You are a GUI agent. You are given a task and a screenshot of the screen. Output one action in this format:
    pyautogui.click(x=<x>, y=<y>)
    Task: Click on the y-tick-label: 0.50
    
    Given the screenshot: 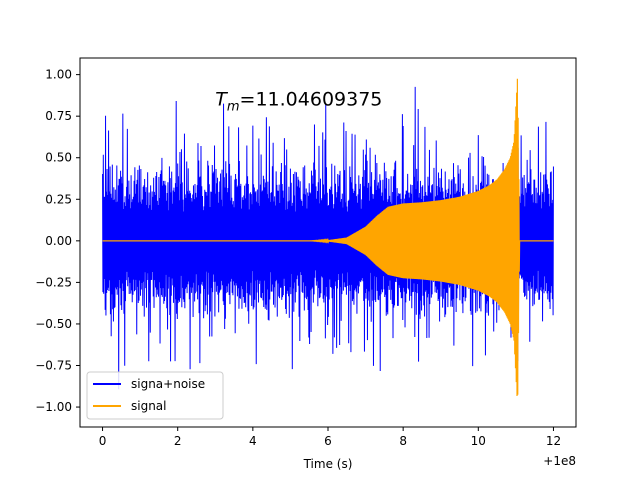 What is the action you would take?
    pyautogui.click(x=58, y=158)
    